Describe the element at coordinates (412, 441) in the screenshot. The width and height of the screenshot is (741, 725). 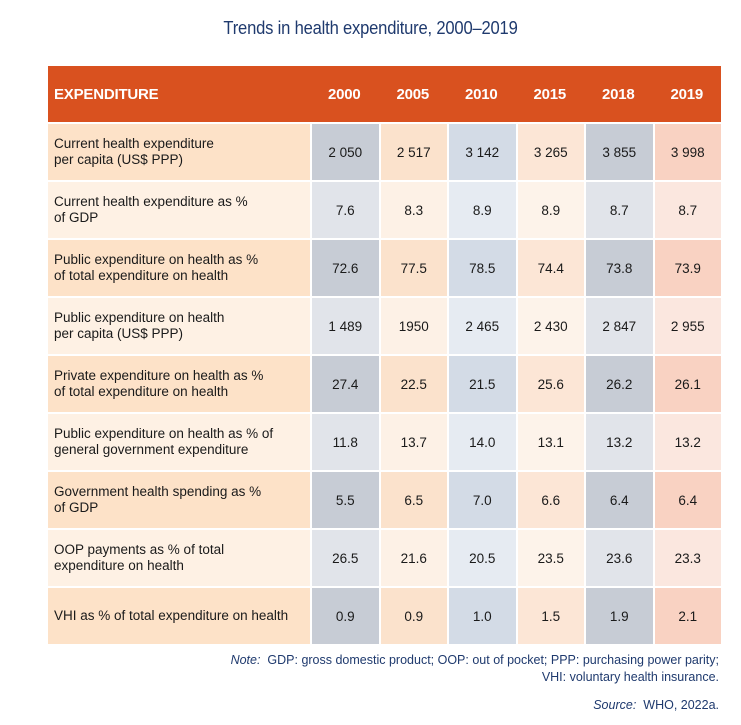
I see `table-cell: 13.7` at that location.